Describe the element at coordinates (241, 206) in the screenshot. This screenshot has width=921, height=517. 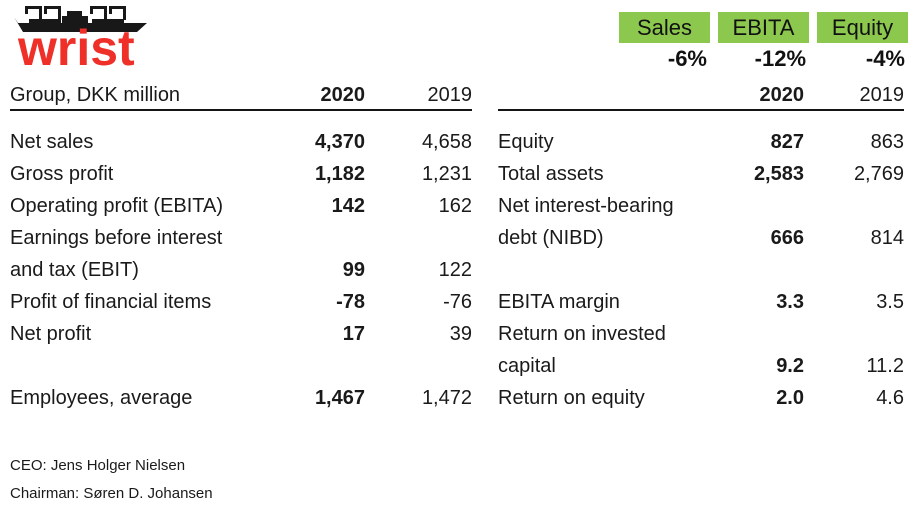
I see `table-row: Operating profit (EBITA) 142 162` at that location.